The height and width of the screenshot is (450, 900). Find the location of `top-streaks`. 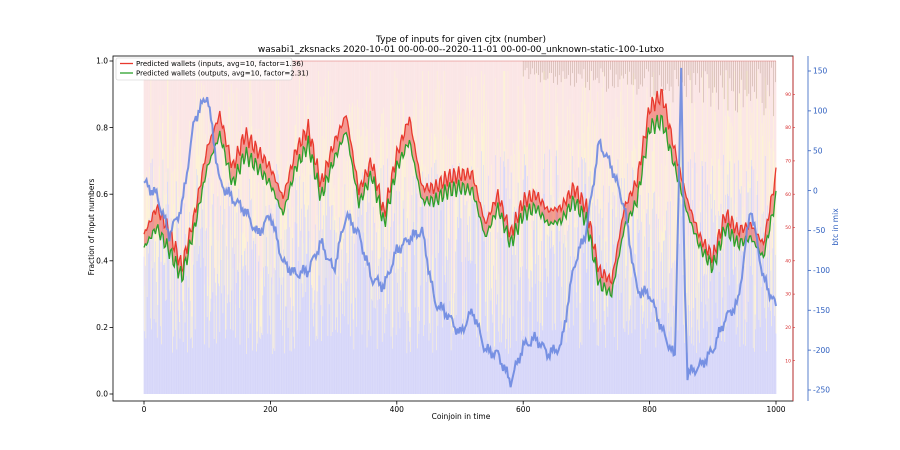

top-streaks is located at coordinates (649, 89).